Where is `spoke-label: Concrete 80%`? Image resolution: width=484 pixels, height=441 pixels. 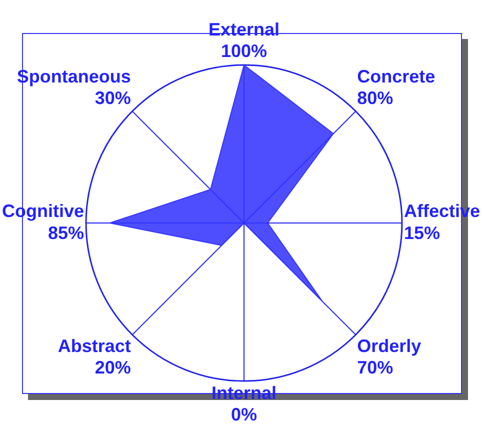 spoke-label: Concrete 80% is located at coordinates (396, 87).